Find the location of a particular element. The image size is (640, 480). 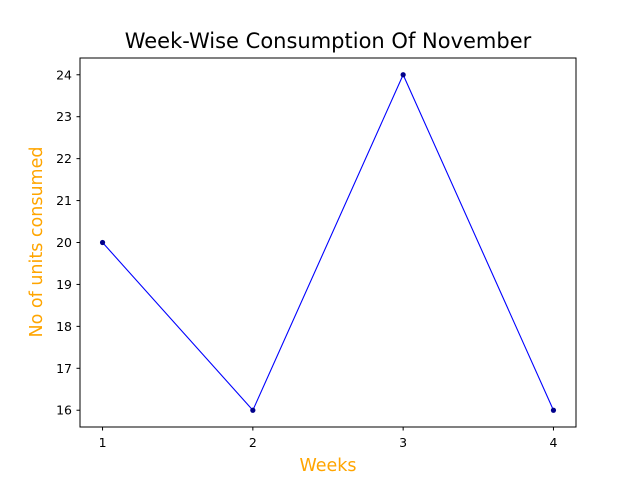

y-axis-ticks: 16 17 18 19 20 21 22 23 24 is located at coordinates (68, 242).